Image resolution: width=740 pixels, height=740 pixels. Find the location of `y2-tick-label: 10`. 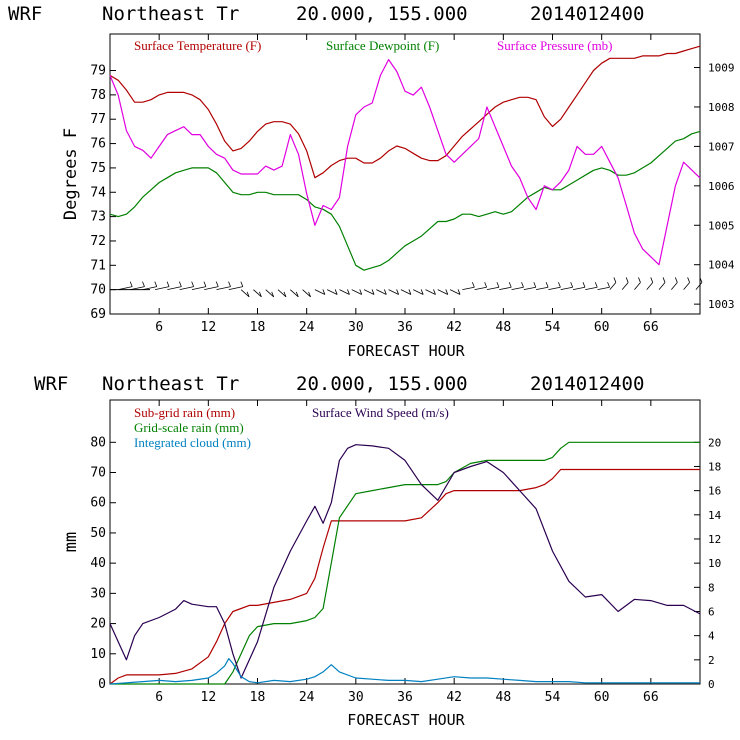

y2-tick-label: 10 is located at coordinates (714, 563).